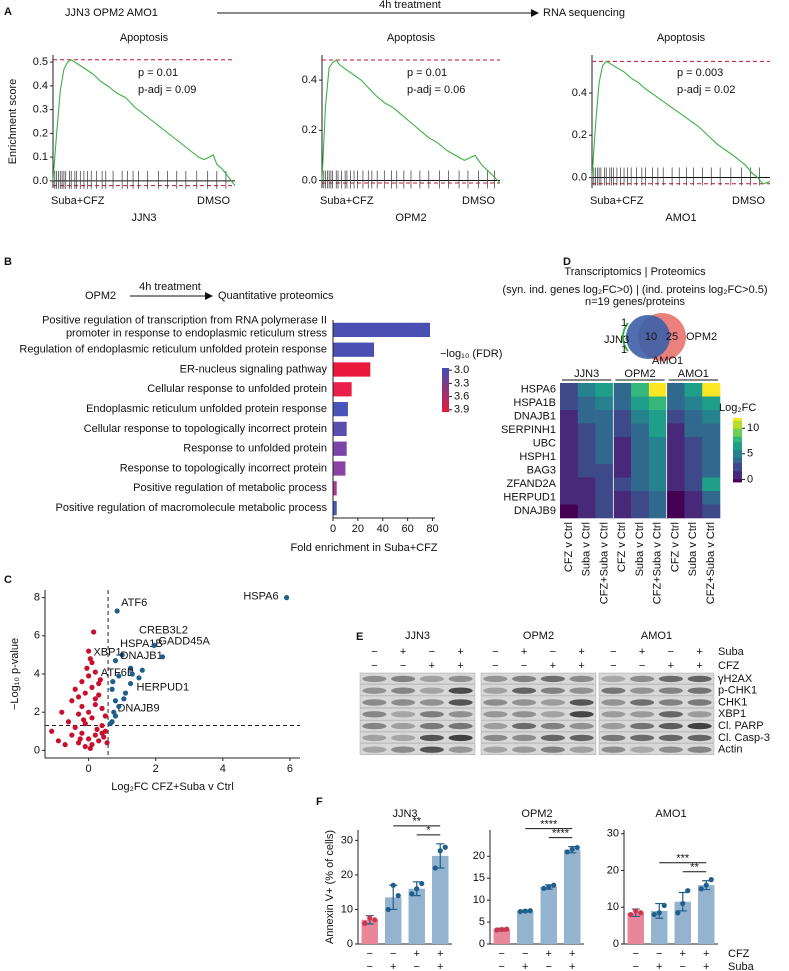 The width and height of the screenshot is (789, 971). Describe the element at coordinates (100, 296) in the screenshot. I see `header-sample: OPM2` at that location.